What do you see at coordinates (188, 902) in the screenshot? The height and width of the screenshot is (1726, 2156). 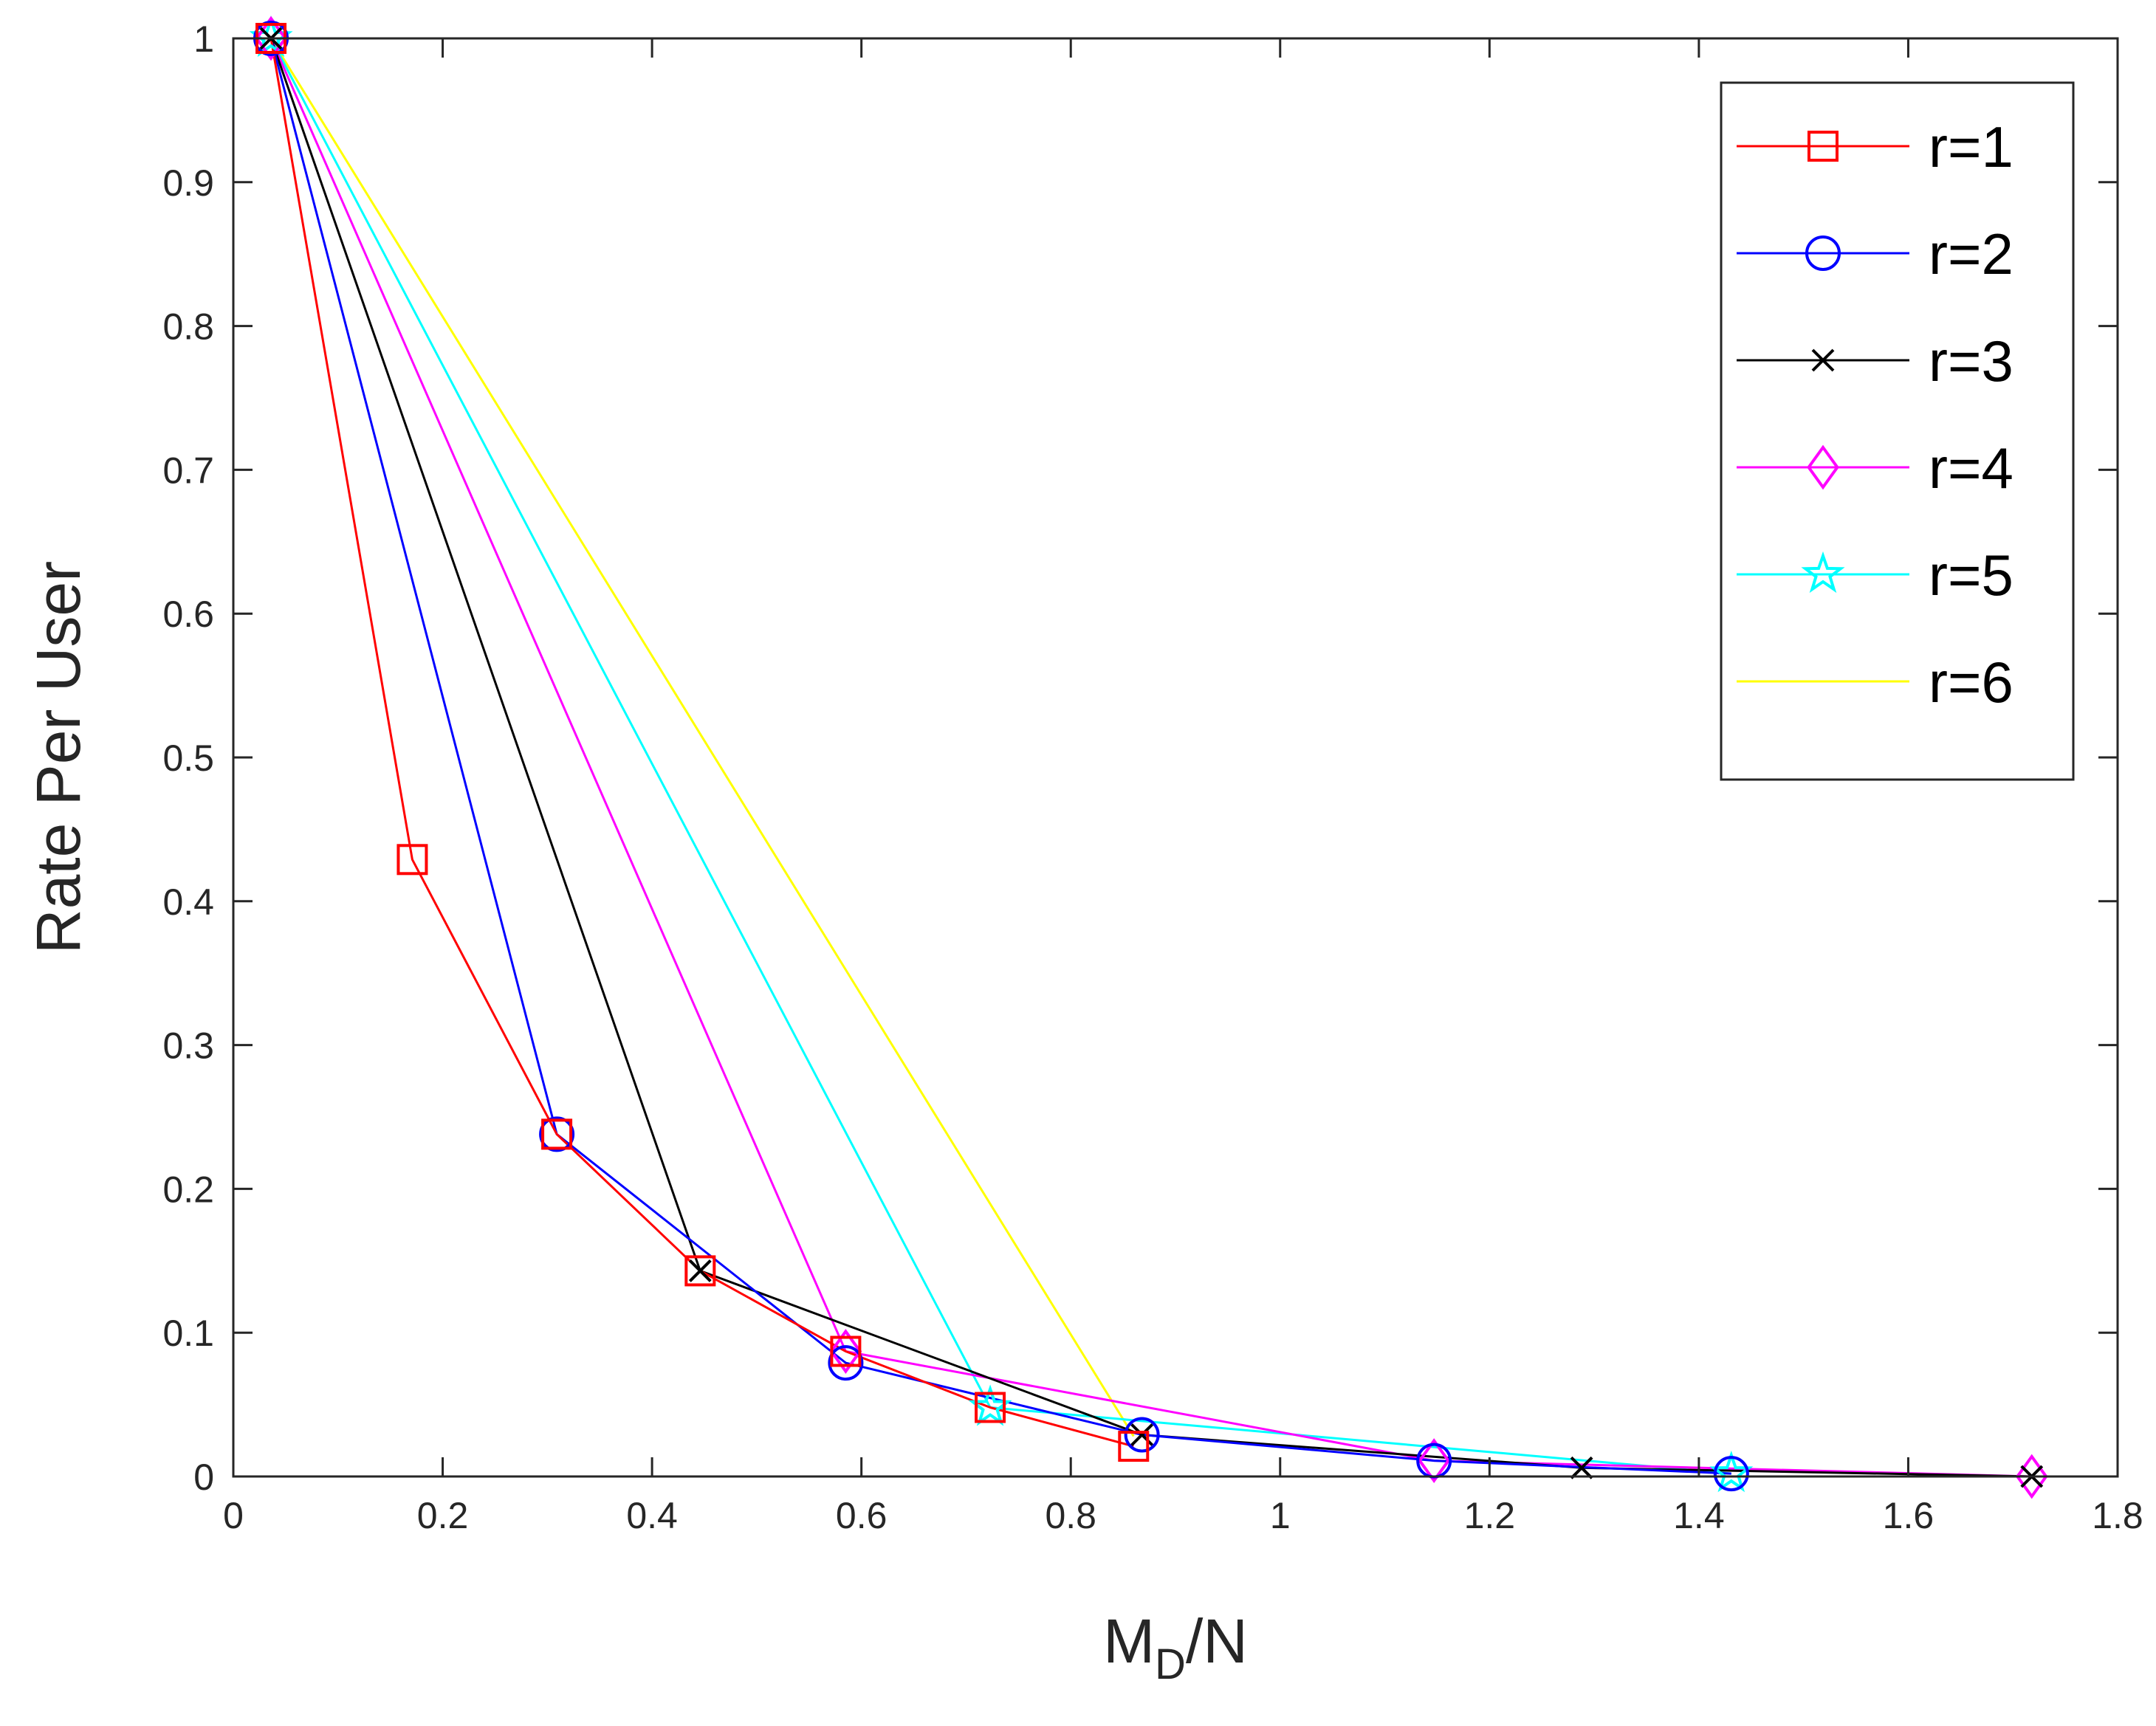 I see `y-tick-label: 0.4` at bounding box center [188, 902].